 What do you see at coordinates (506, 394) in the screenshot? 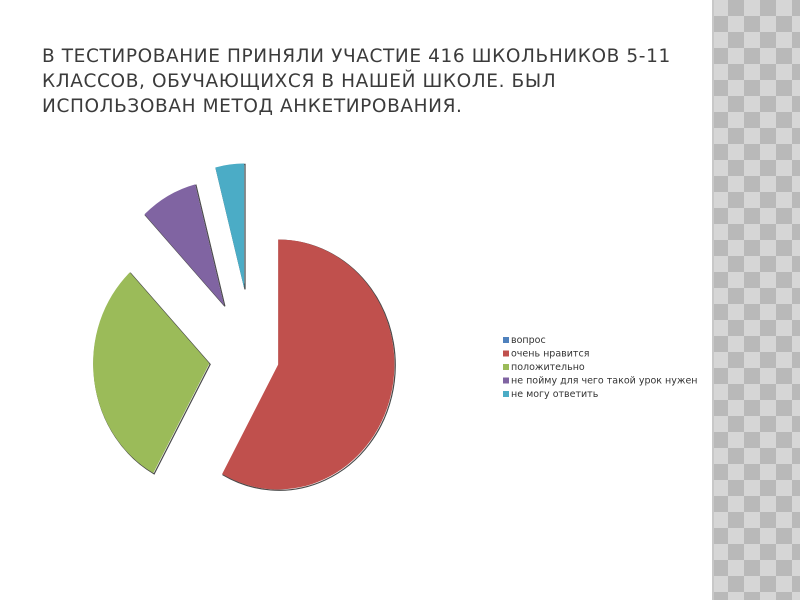
I see `legend-swatch-не-могу-ответить` at bounding box center [506, 394].